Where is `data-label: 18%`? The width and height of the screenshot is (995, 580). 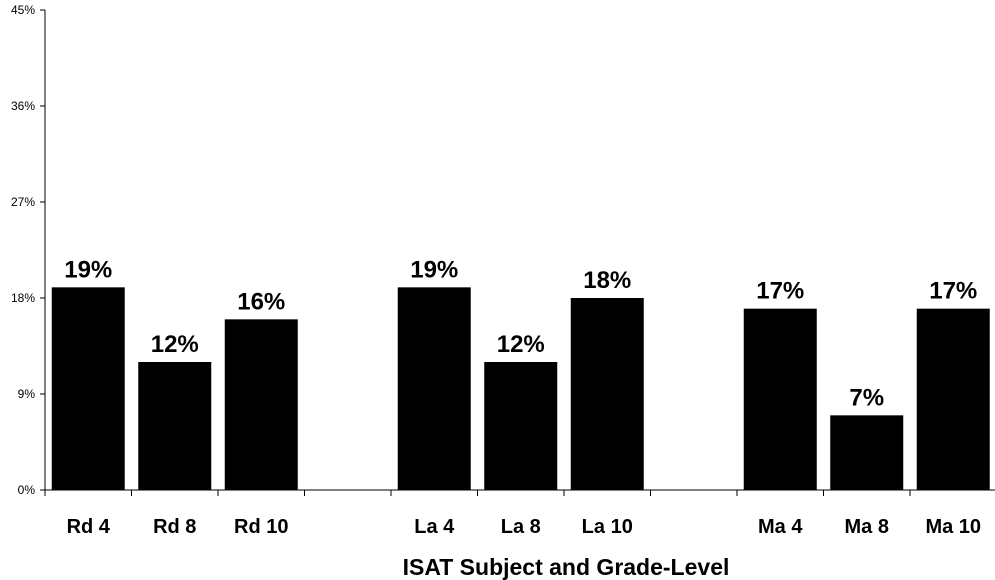
data-label: 18% is located at coordinates (607, 280).